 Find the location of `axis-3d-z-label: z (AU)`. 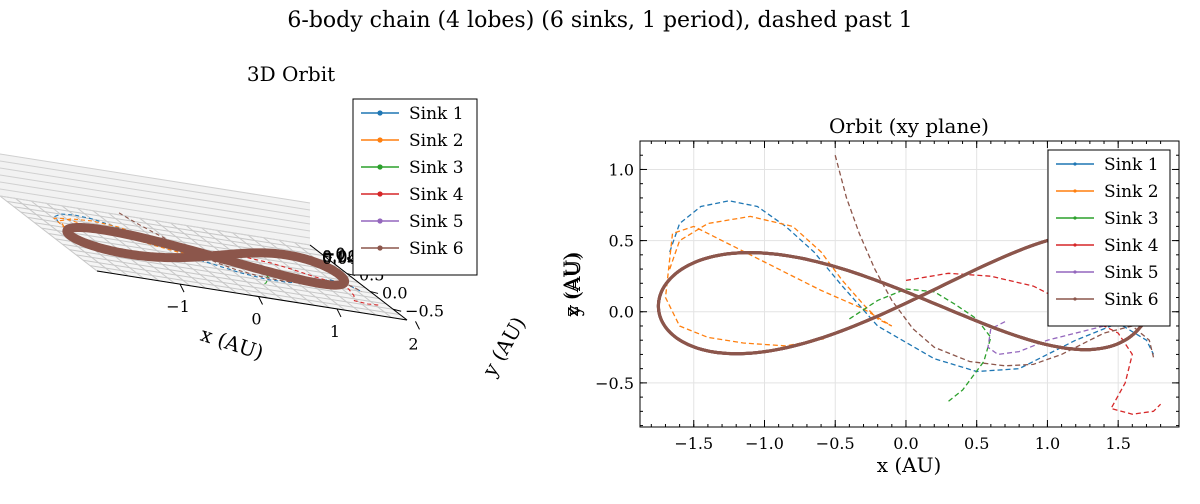

axis-3d-z-label: z (AU) is located at coordinates (571, 285).